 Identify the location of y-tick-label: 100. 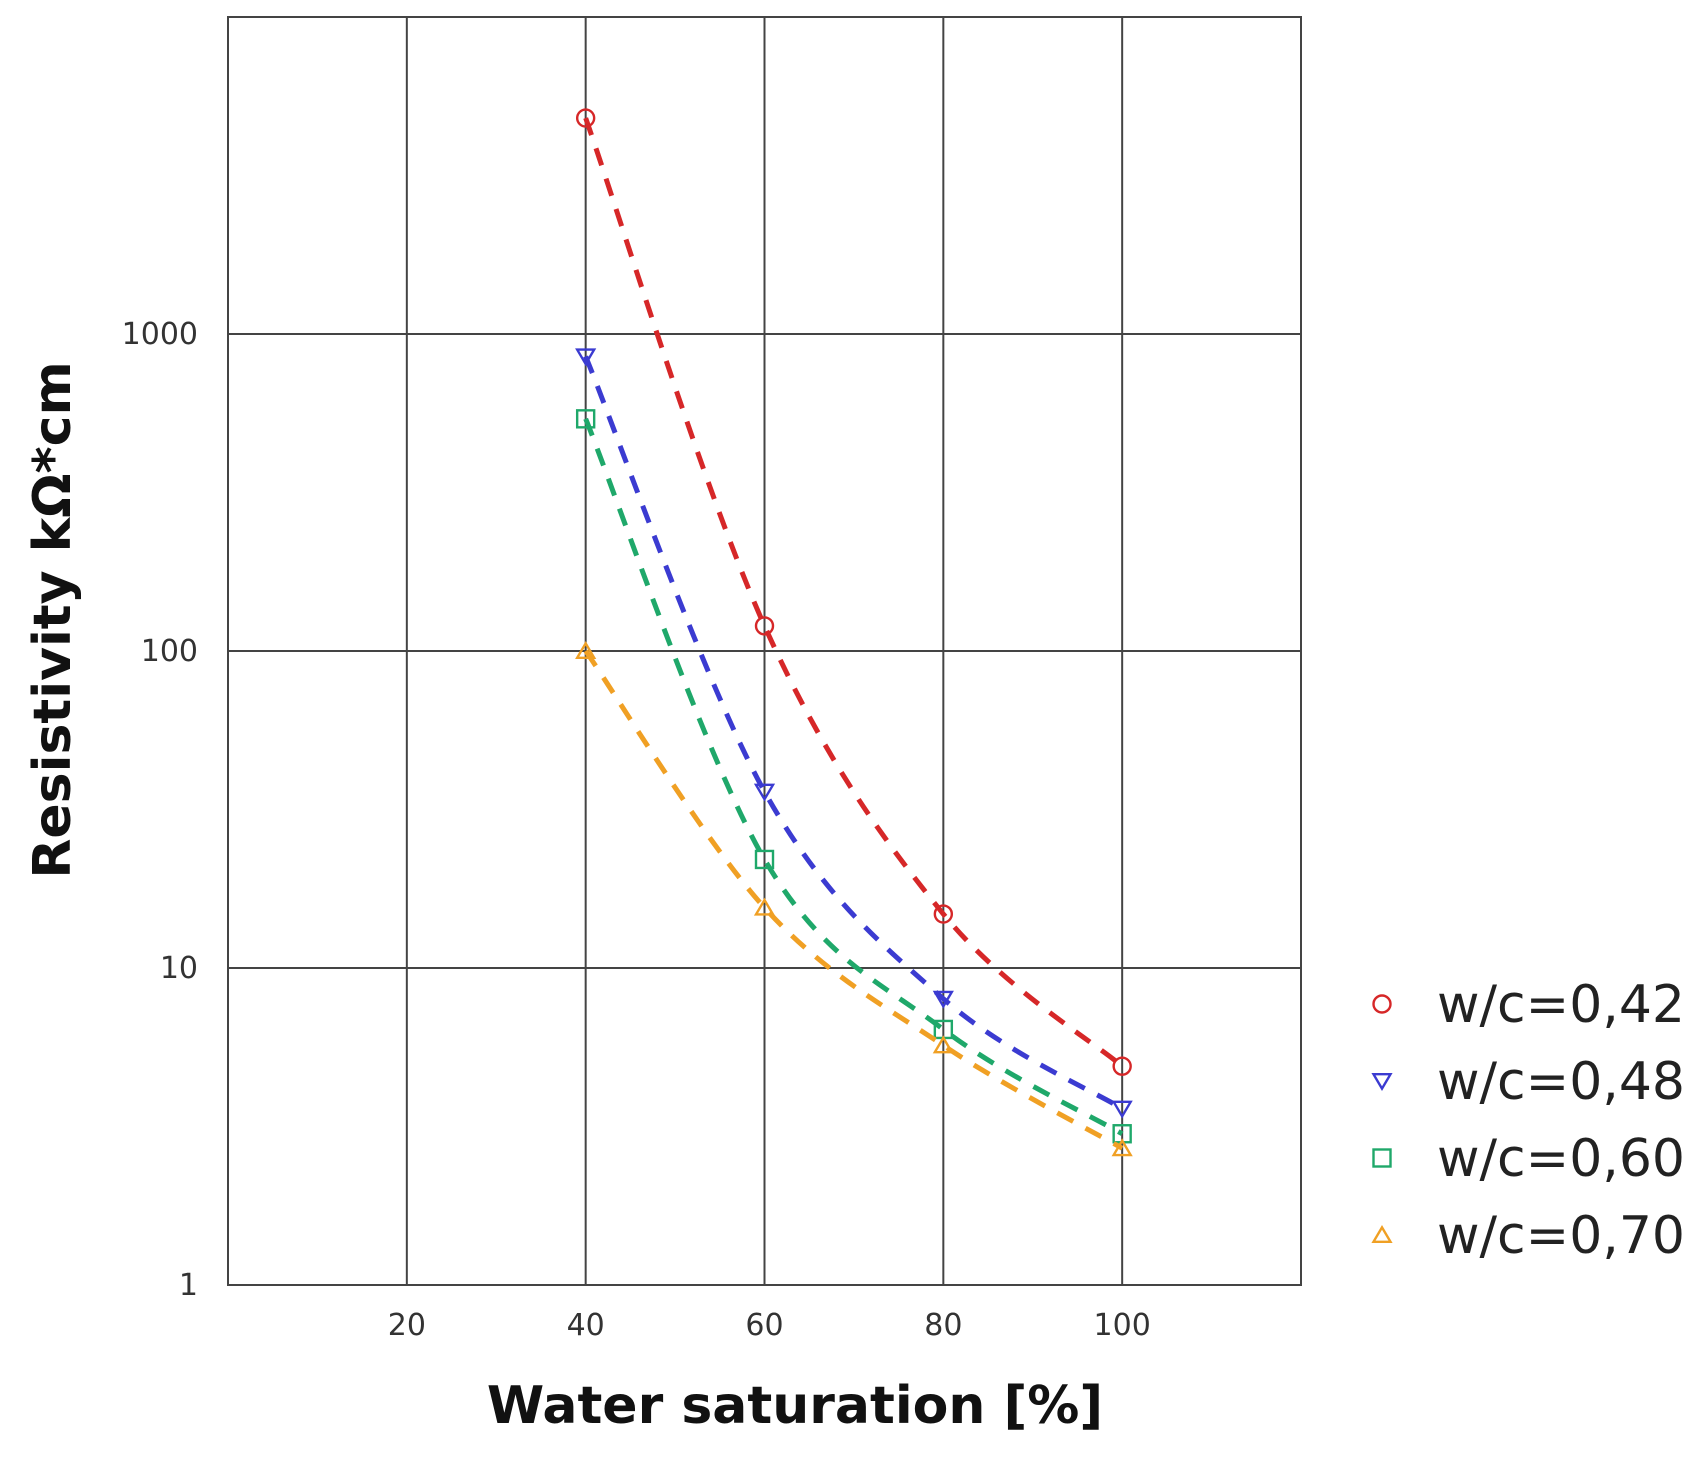
(169, 651).